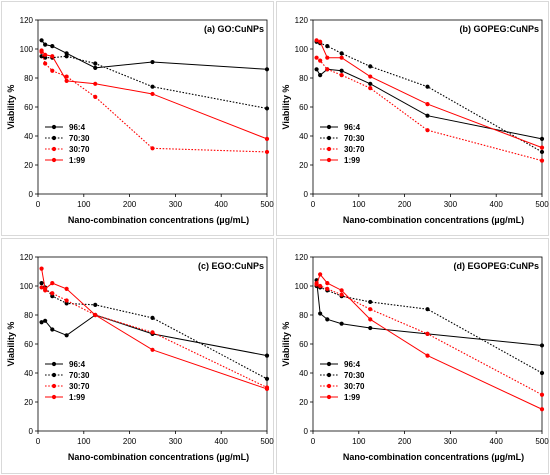  I want to click on y-tick-label: 20, so click(303, 165).